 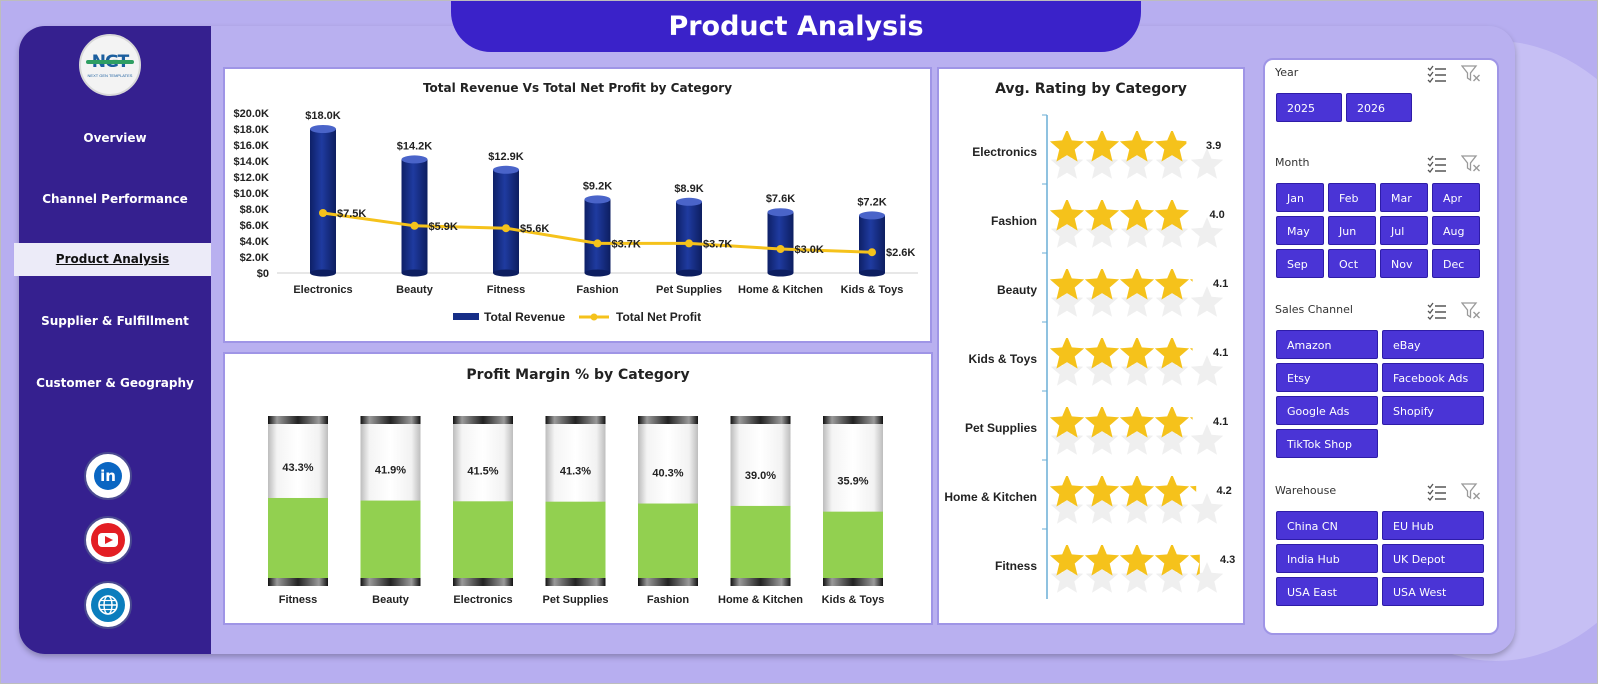 What do you see at coordinates (1220, 353) in the screenshot?
I see `rating-data-label: 4.1` at bounding box center [1220, 353].